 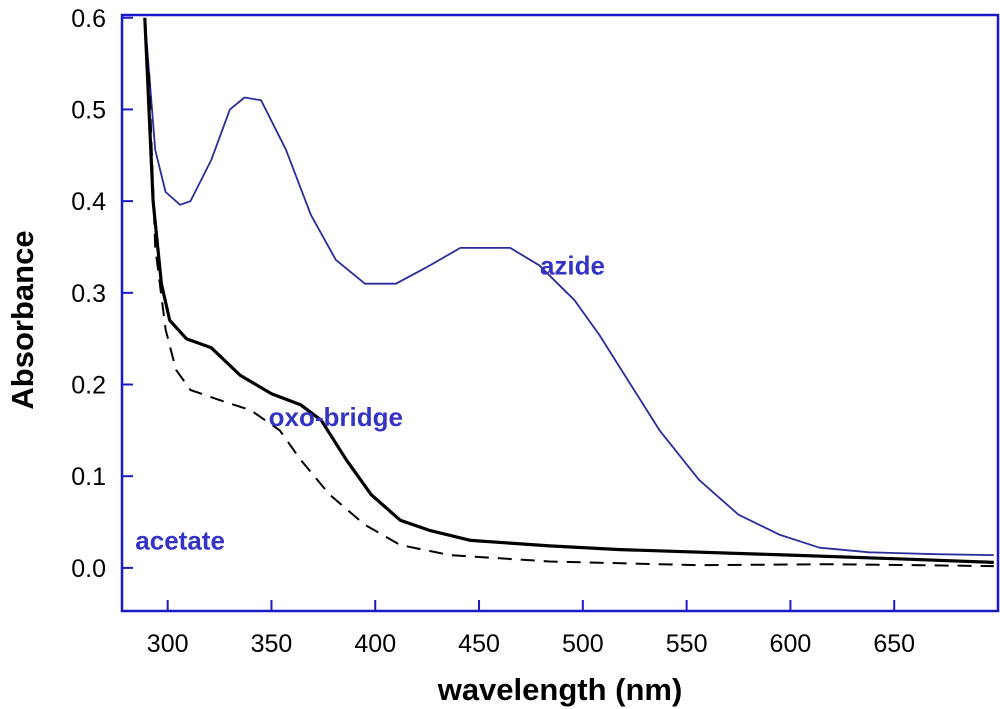 What do you see at coordinates (479, 644) in the screenshot?
I see `x-tick-label: 450` at bounding box center [479, 644].